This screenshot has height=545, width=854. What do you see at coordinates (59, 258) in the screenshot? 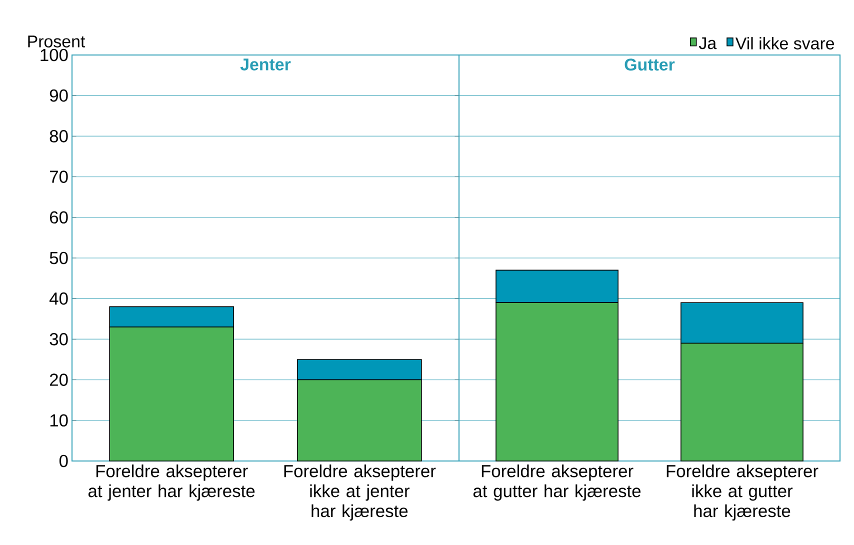
I see `y-tick-label: 50` at bounding box center [59, 258].